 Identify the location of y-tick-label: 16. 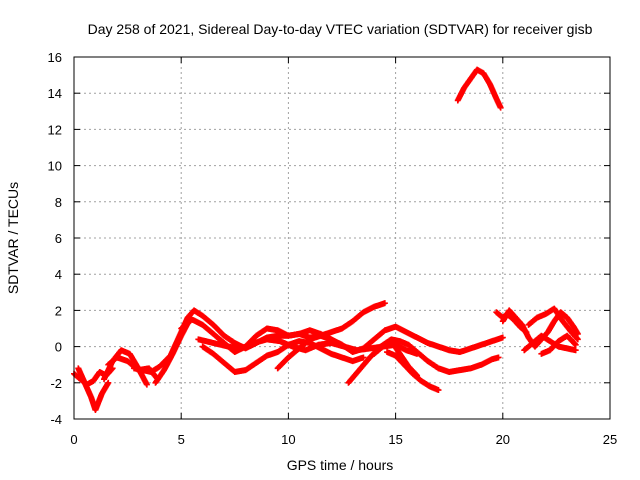
(55, 57).